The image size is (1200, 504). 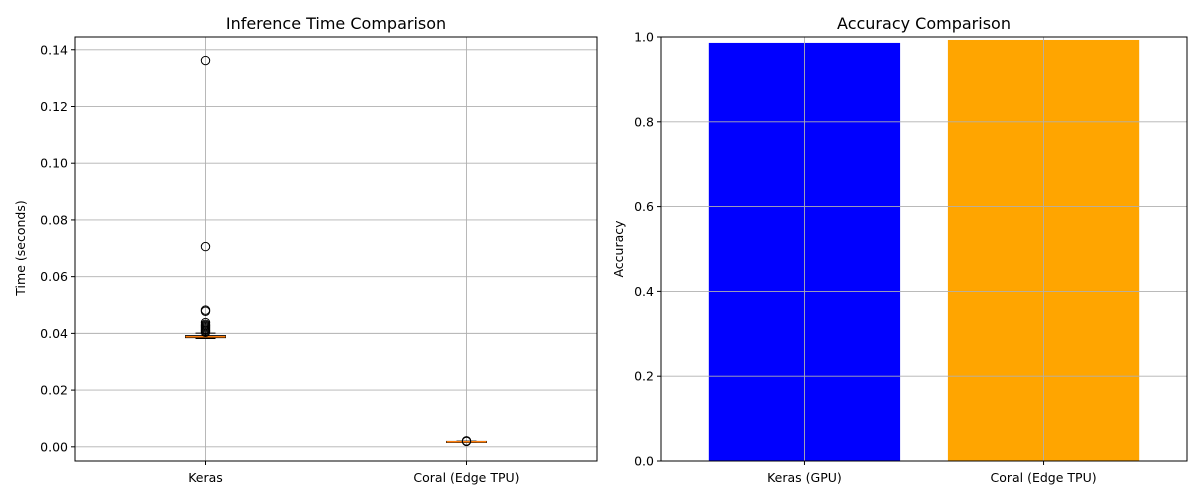 I want to click on y-tick-label: 0.2, so click(x=644, y=376).